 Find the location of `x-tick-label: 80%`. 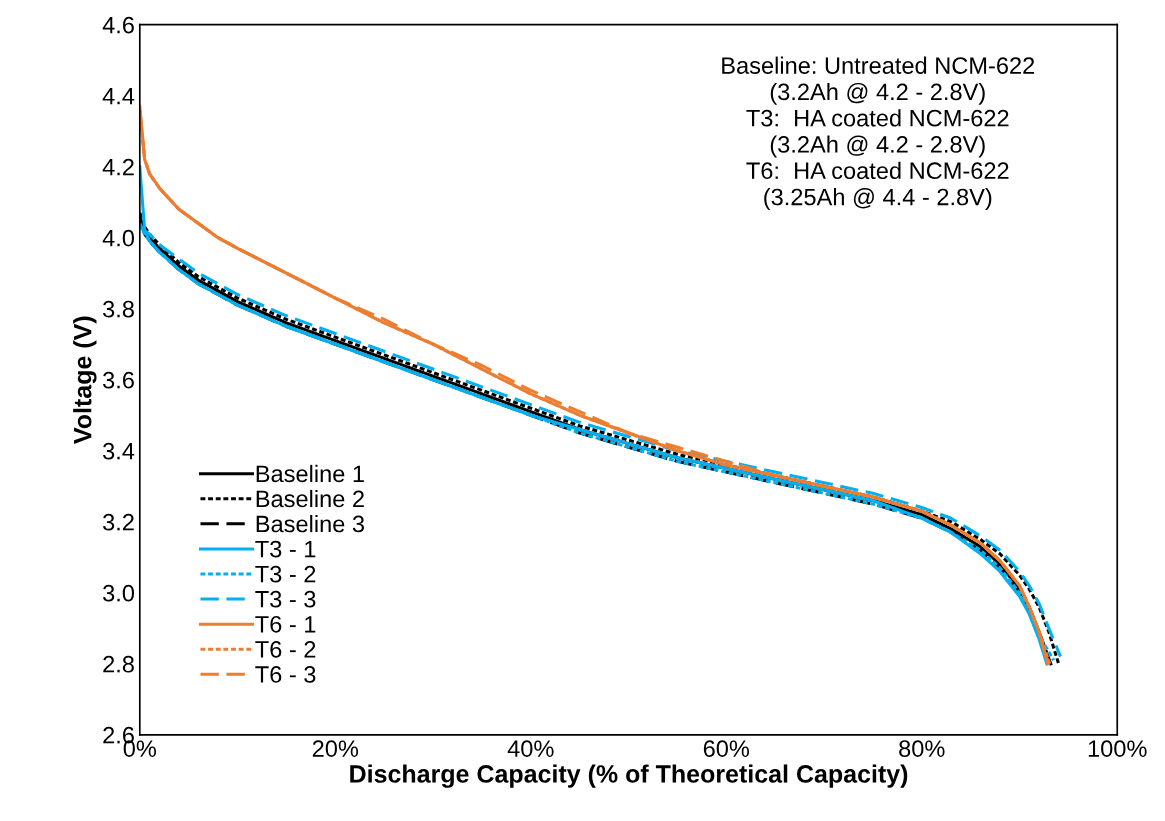

x-tick-label: 80% is located at coordinates (922, 748).